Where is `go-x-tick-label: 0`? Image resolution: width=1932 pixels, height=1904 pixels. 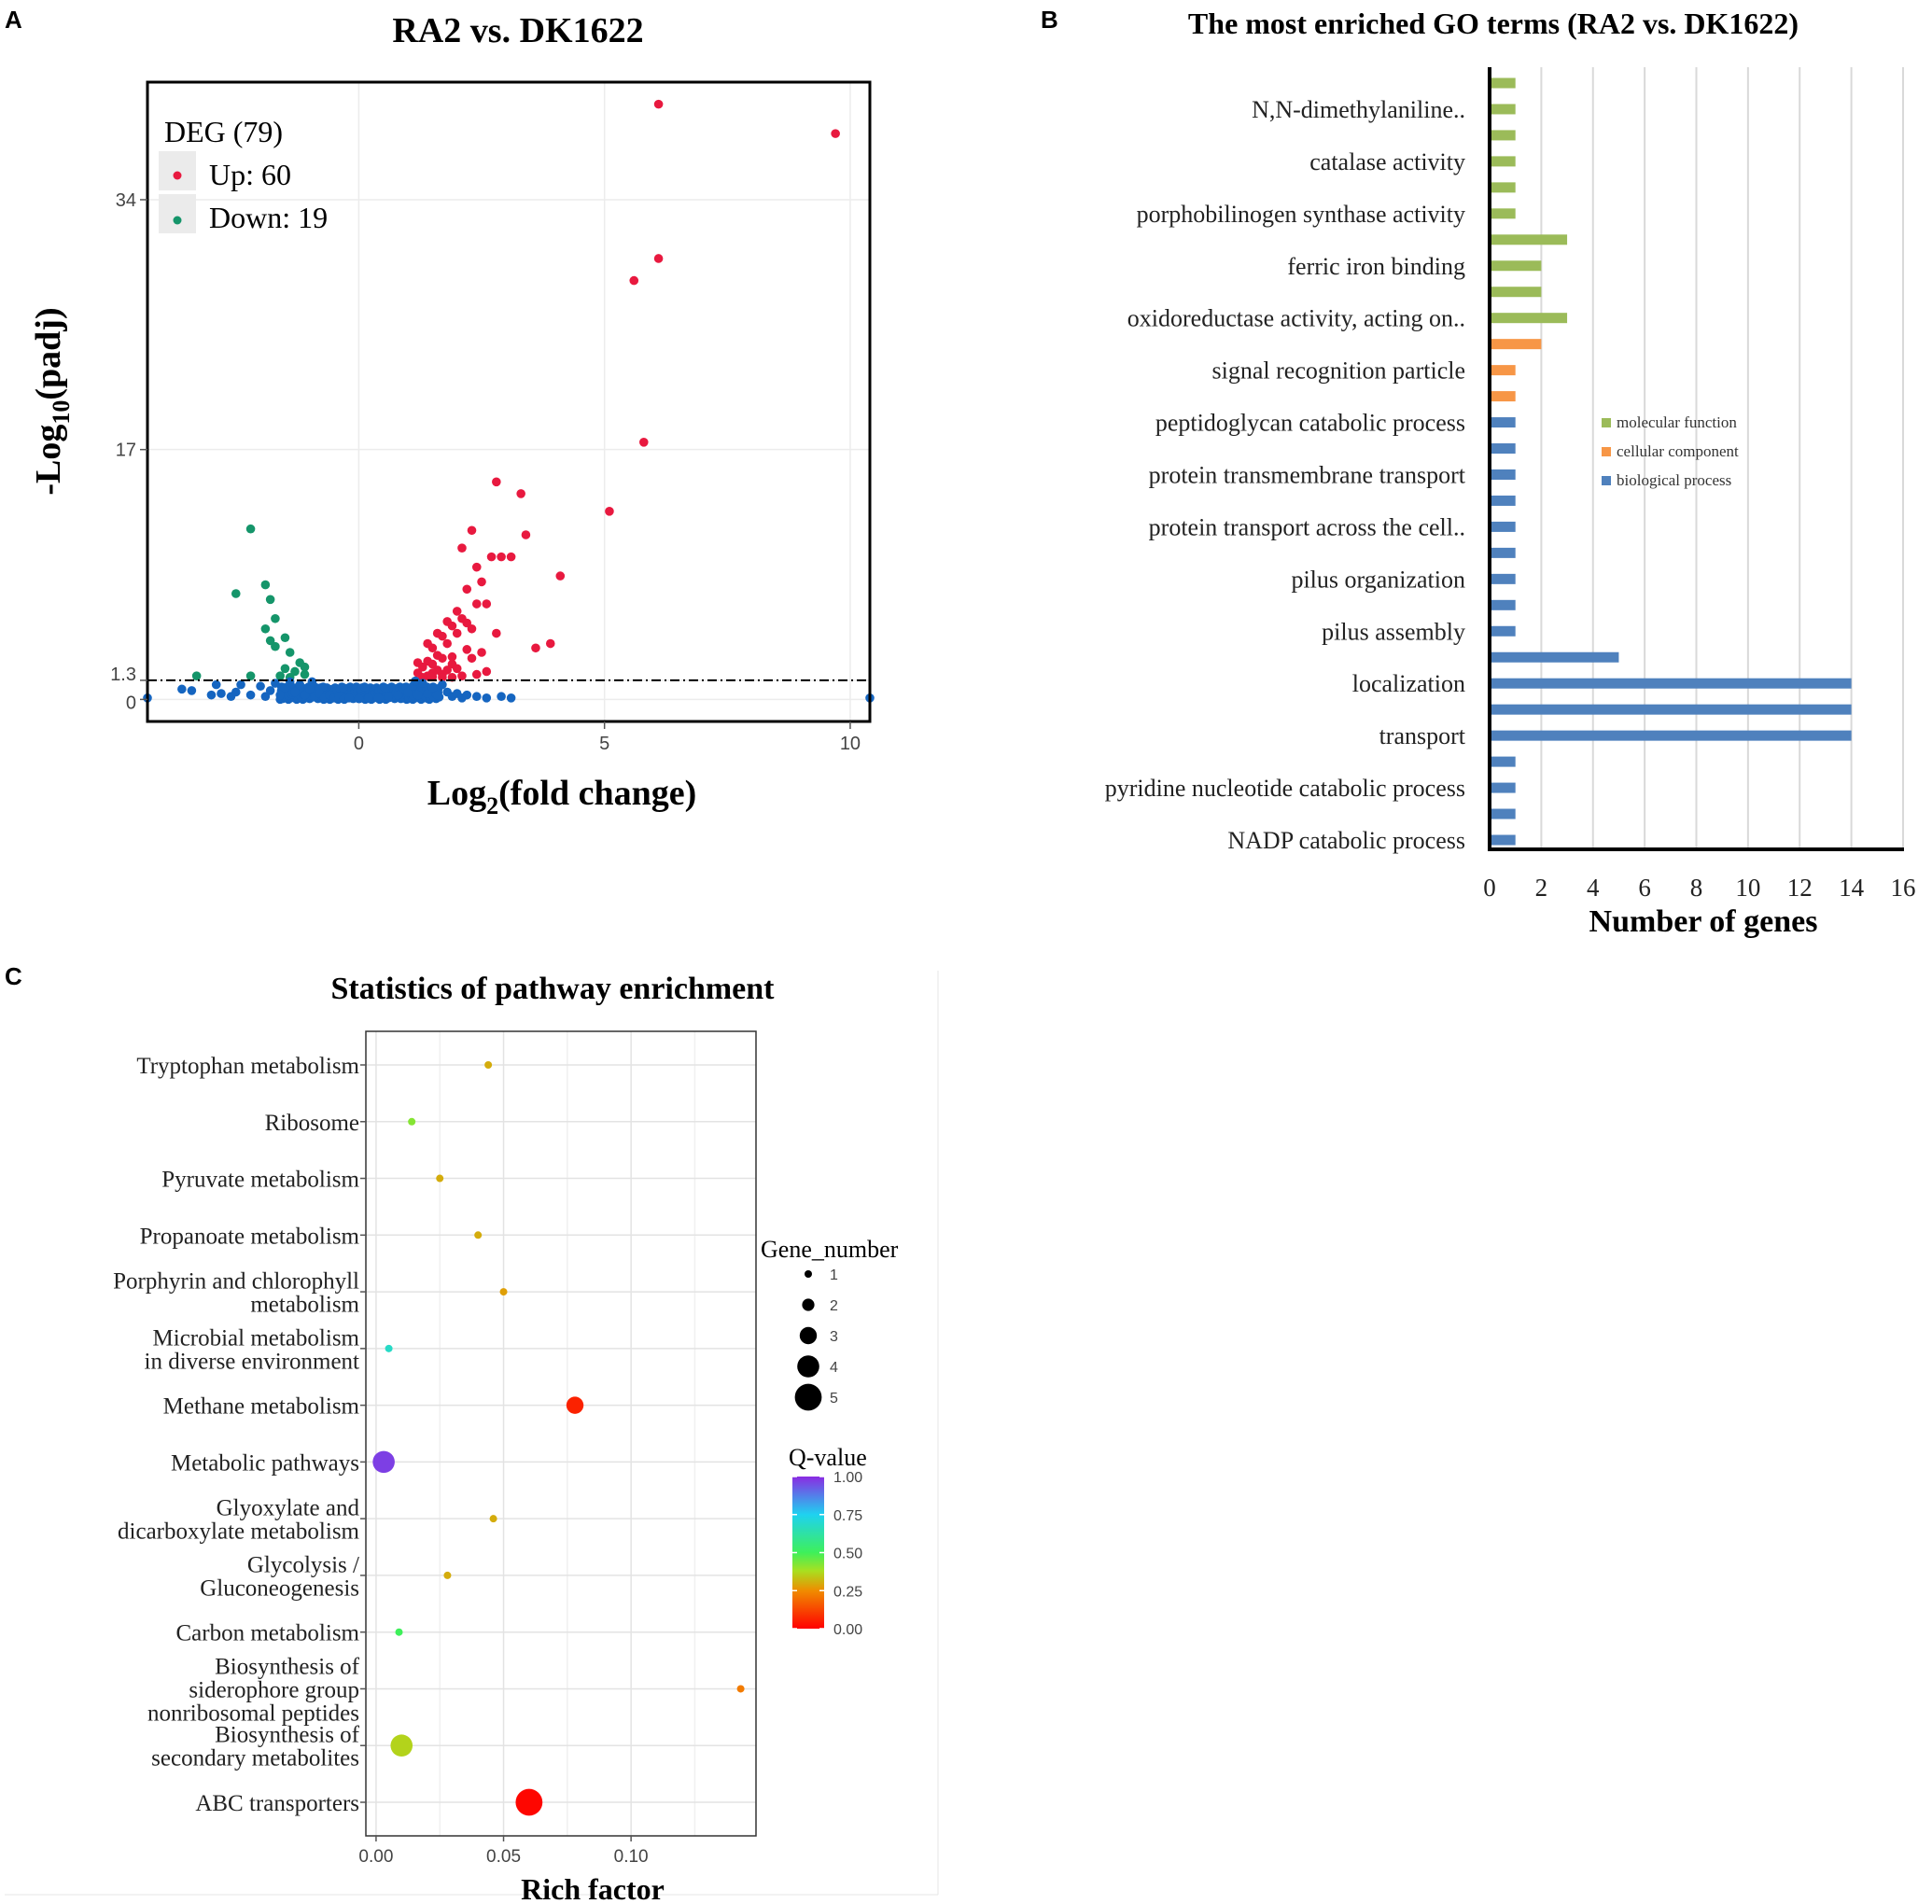 go-x-tick-label: 0 is located at coordinates (1489, 888).